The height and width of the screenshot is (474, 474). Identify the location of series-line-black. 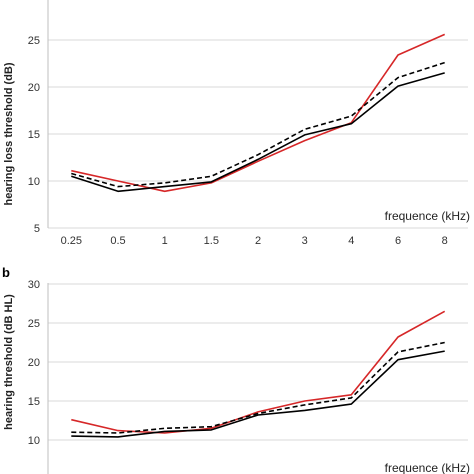
(258, 394).